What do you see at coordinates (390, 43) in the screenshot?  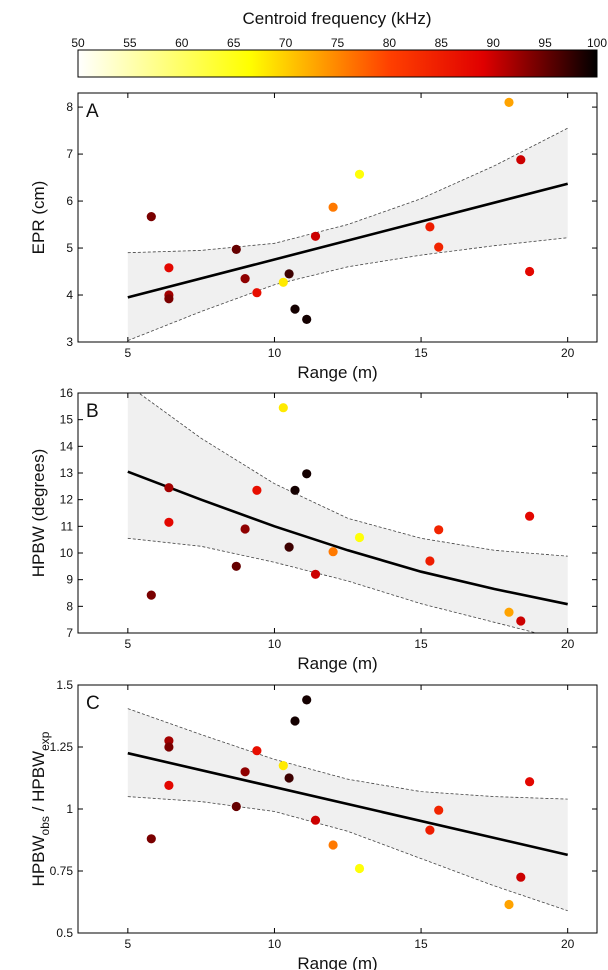 I see `colorbar-tick-label: 80` at bounding box center [390, 43].